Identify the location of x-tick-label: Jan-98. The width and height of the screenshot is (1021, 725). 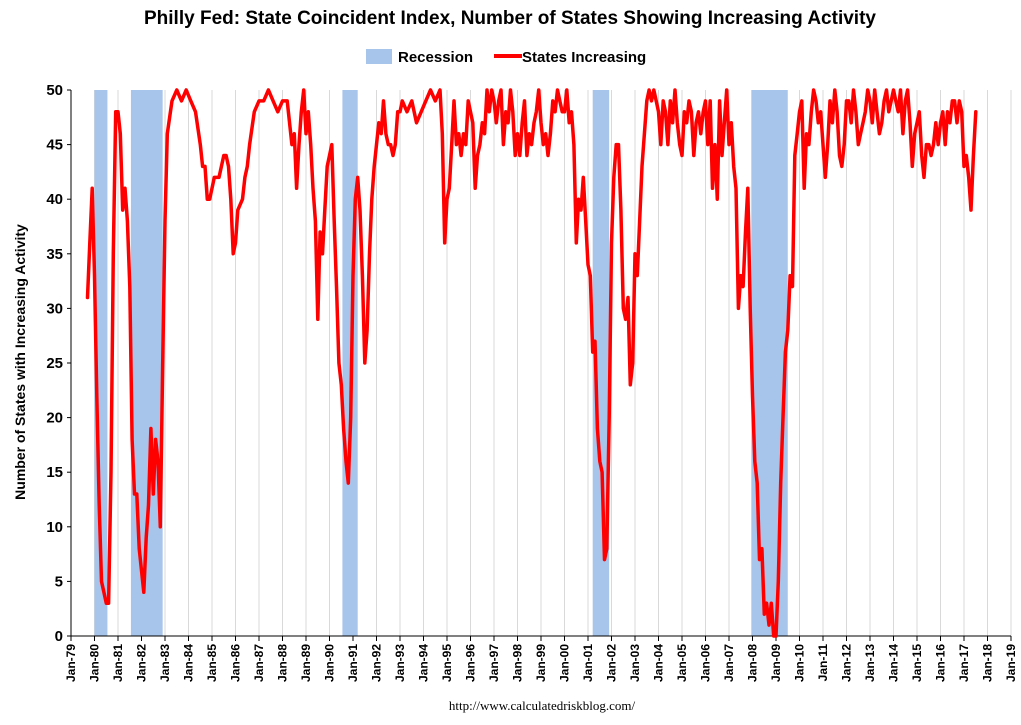
(518, 663).